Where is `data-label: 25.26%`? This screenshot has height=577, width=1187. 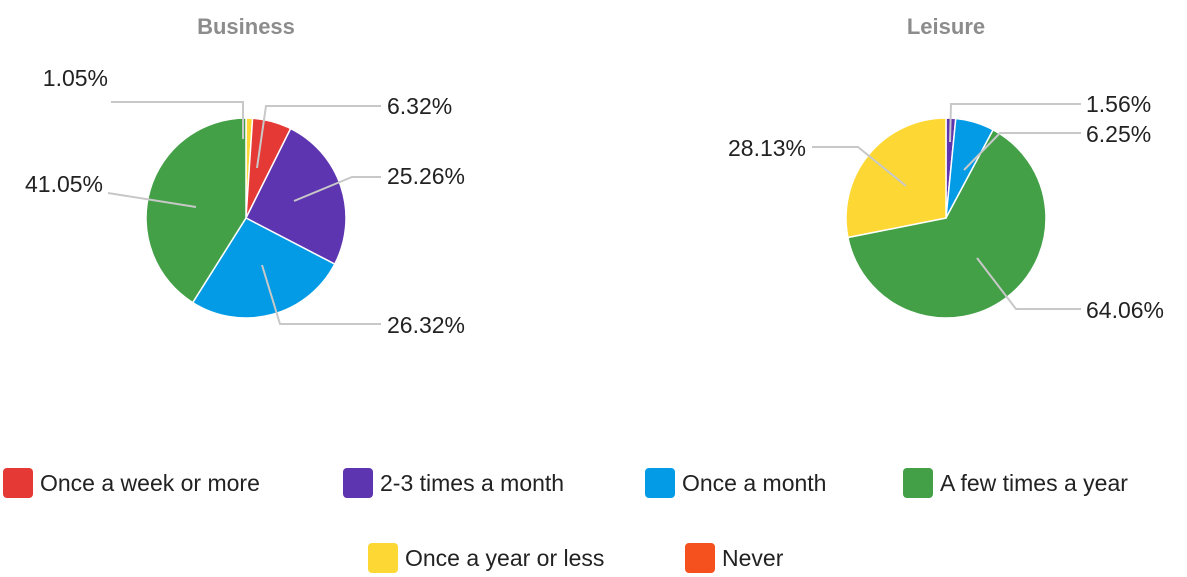 data-label: 25.26% is located at coordinates (426, 176).